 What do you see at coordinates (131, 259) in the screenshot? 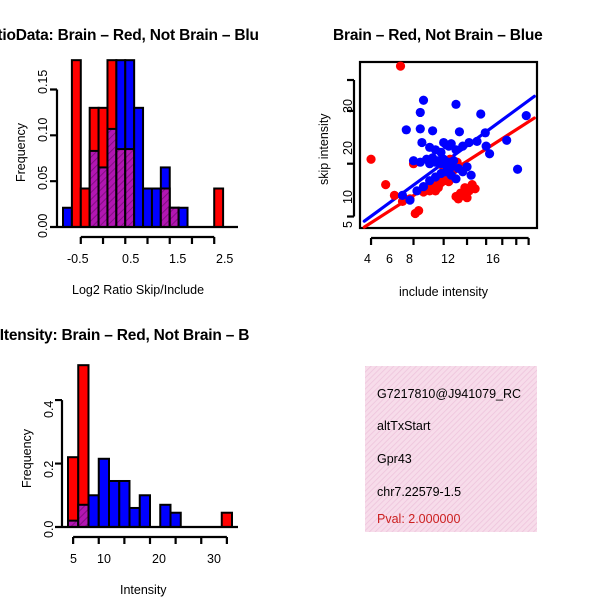
I see `histogram-ratio-xtick-1: 0.5` at bounding box center [131, 259].